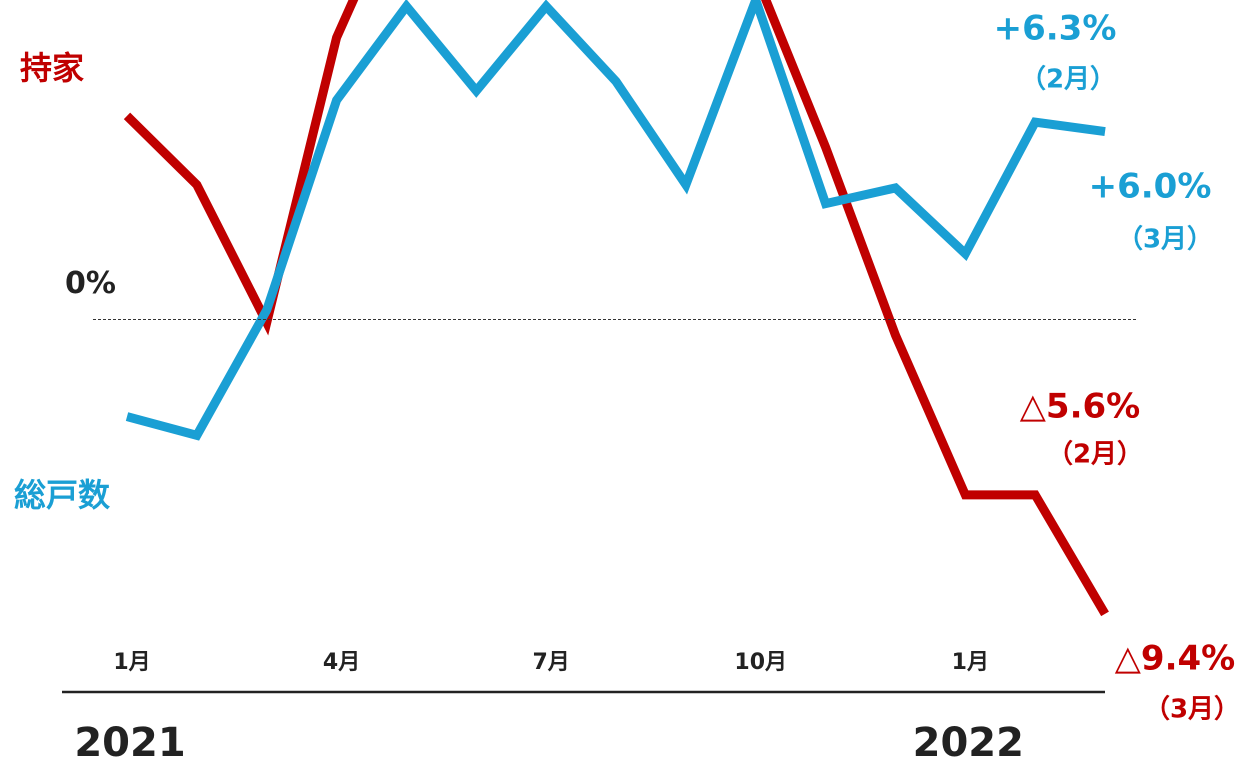 The image size is (1255, 772). Describe the element at coordinates (1175, 659) in the screenshot. I see `annotation: △9.4%` at that location.